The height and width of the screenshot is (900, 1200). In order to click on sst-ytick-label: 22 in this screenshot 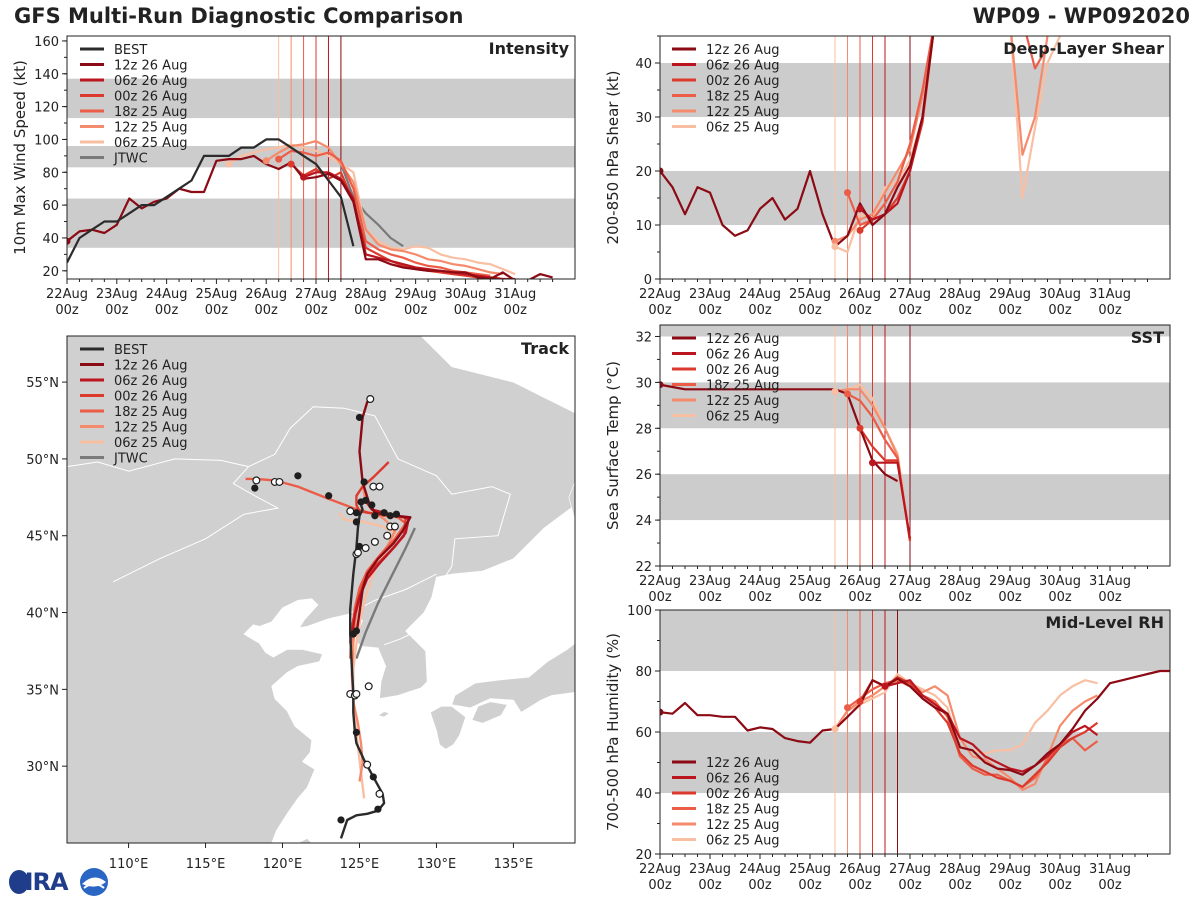, I will do `click(643, 567)`.